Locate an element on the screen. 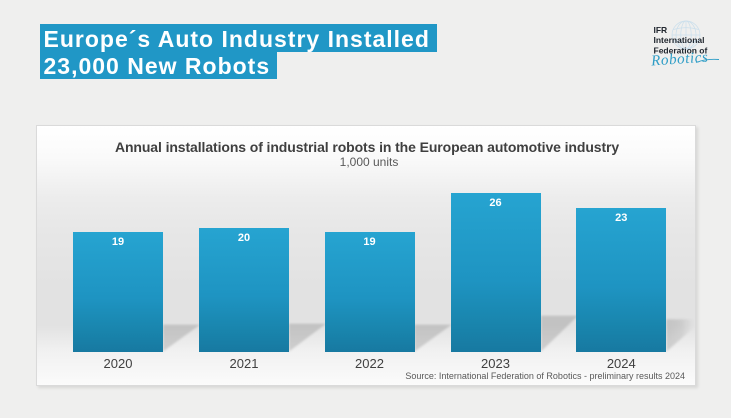  svg-text: IFR is located at coordinates (661, 30).